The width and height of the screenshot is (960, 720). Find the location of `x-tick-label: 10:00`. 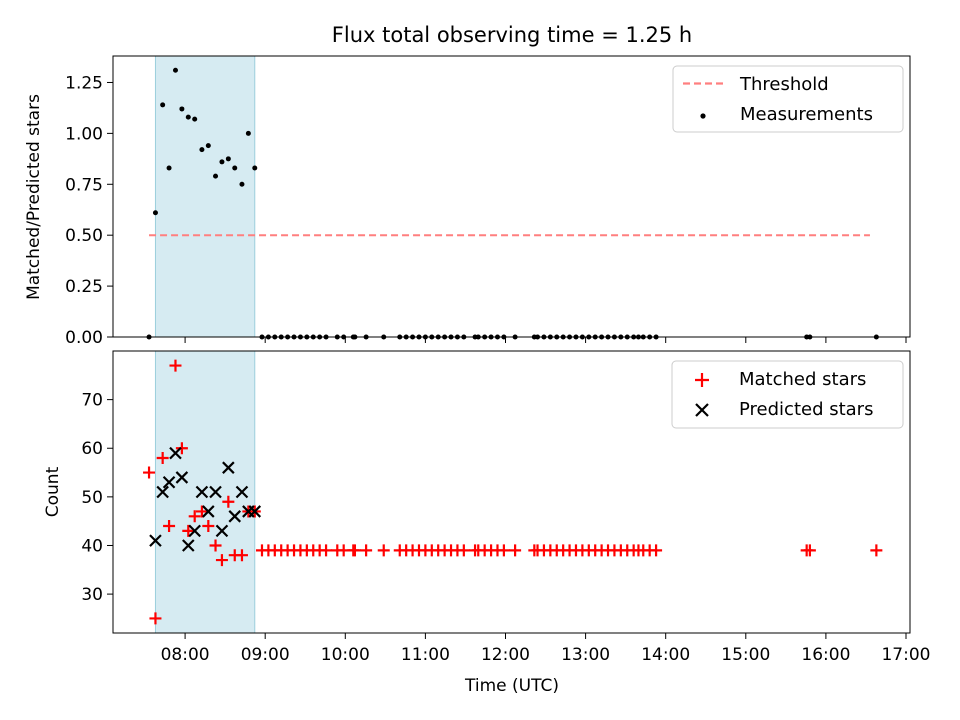

x-tick-label: 10:00 is located at coordinates (345, 655).